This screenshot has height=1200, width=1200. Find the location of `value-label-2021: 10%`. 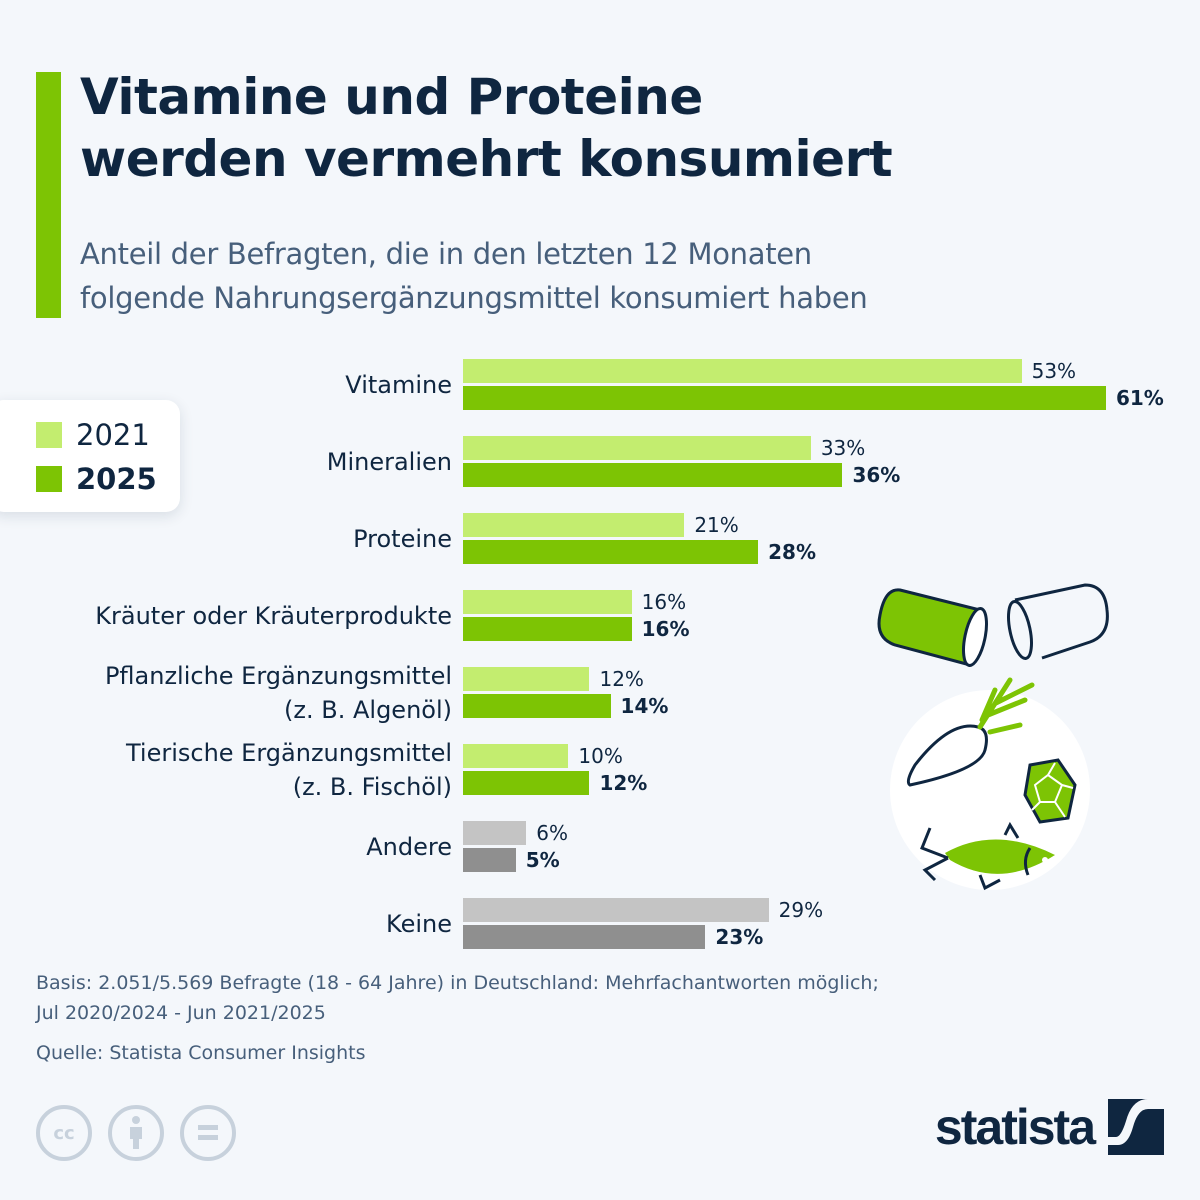

value-label-2021: 10% is located at coordinates (600, 756).